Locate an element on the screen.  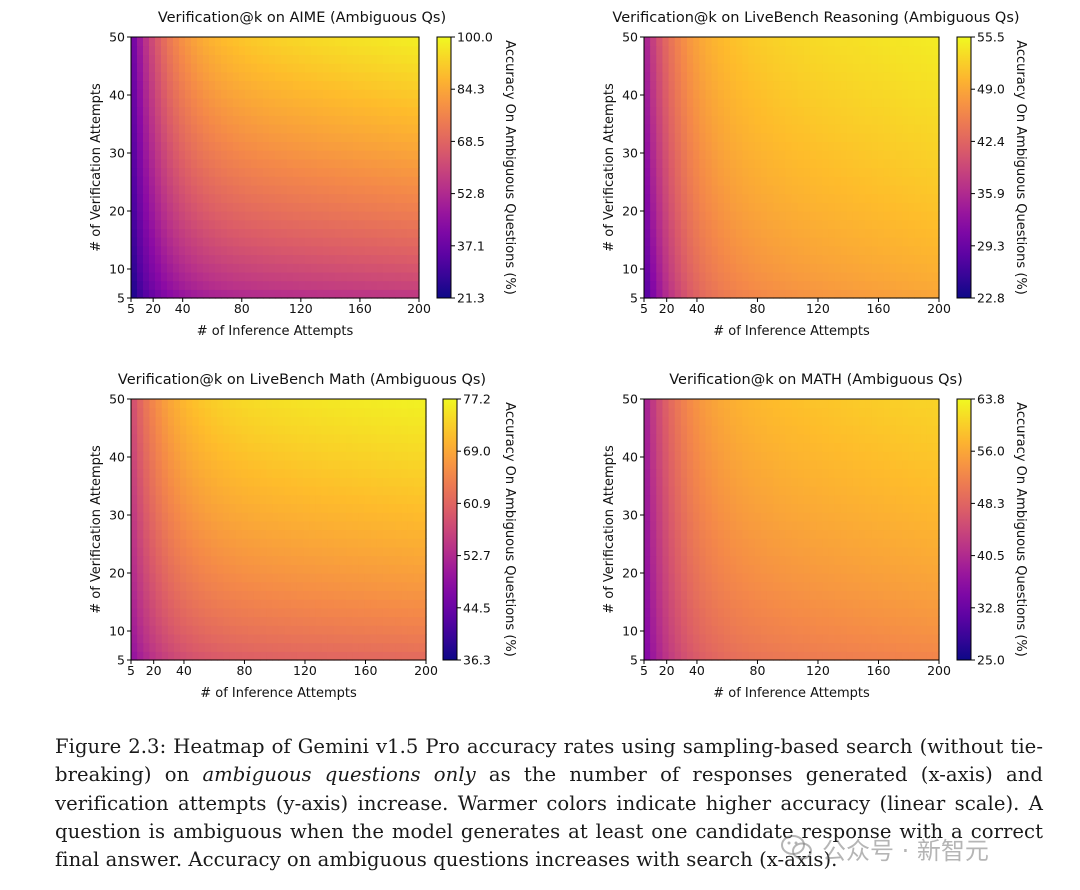
y-axis-label: # of Verification Attempts is located at coordinates (609, 167).